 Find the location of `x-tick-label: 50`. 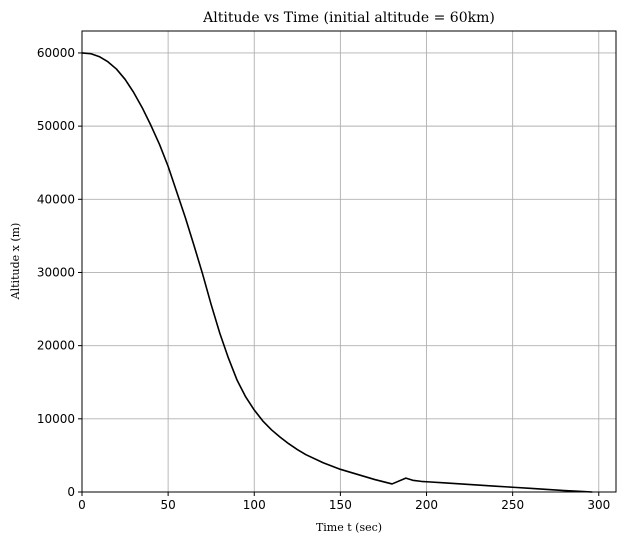

x-tick-label: 50 is located at coordinates (167, 505).